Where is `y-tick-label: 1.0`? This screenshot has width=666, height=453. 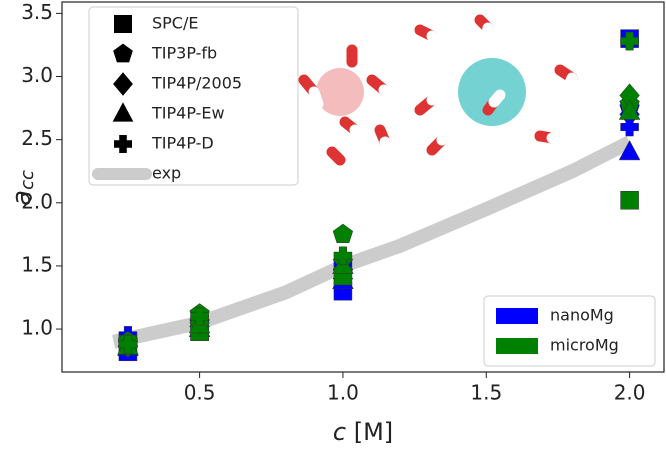 y-tick-label: 1.0 is located at coordinates (37, 328).